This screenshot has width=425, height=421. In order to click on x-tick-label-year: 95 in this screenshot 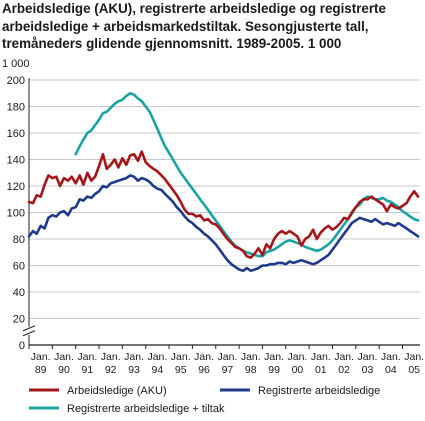, I will do `click(181, 370)`.